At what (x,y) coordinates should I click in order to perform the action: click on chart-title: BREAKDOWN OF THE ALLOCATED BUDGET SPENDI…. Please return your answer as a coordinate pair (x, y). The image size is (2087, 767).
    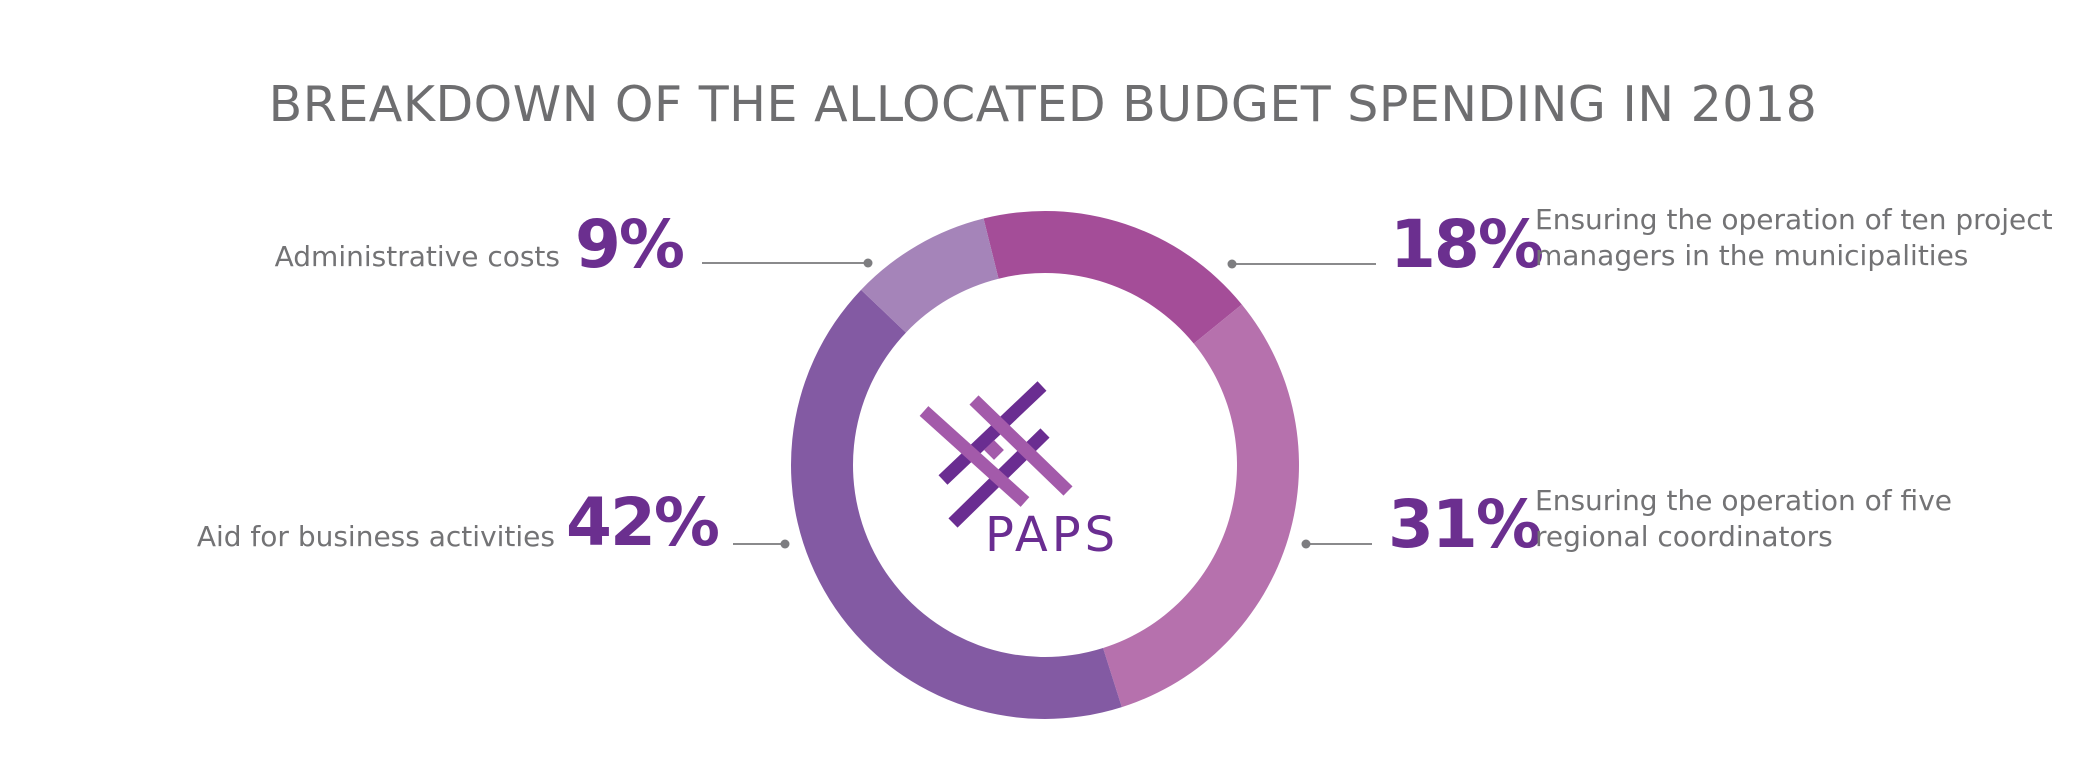
    Looking at the image, I should click on (1043, 104).